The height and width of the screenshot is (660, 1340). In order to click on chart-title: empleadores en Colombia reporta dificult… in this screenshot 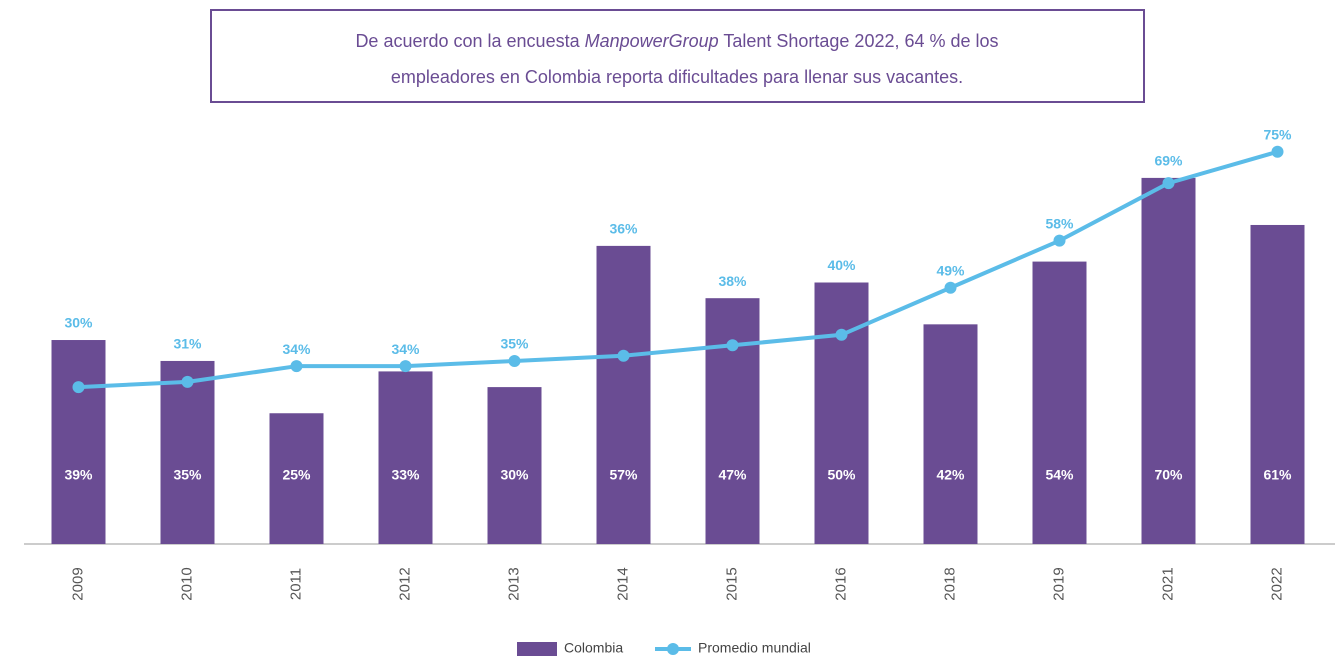, I will do `click(677, 77)`.